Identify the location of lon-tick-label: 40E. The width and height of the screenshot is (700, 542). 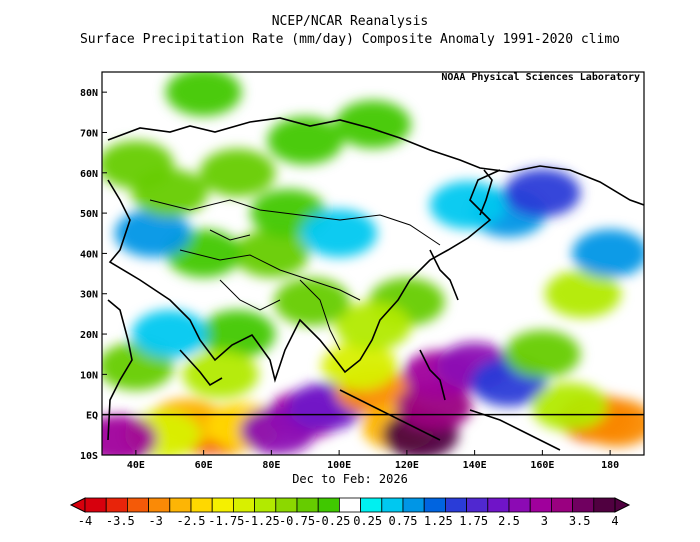
(136, 465).